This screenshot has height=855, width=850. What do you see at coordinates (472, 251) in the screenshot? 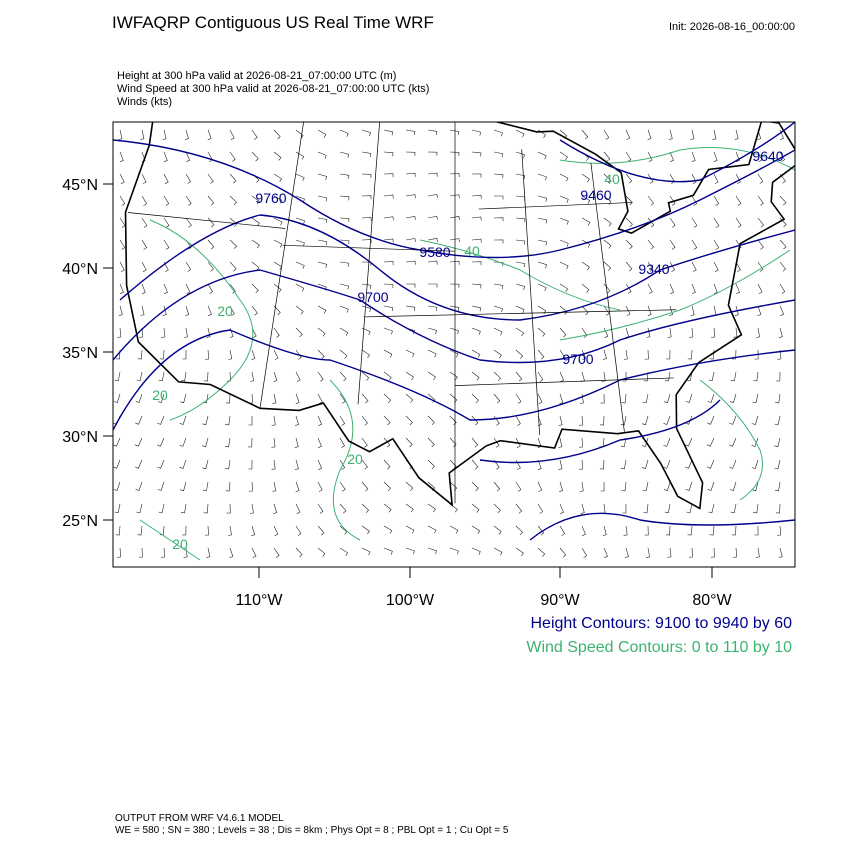
I see `speed-label: 40` at bounding box center [472, 251].